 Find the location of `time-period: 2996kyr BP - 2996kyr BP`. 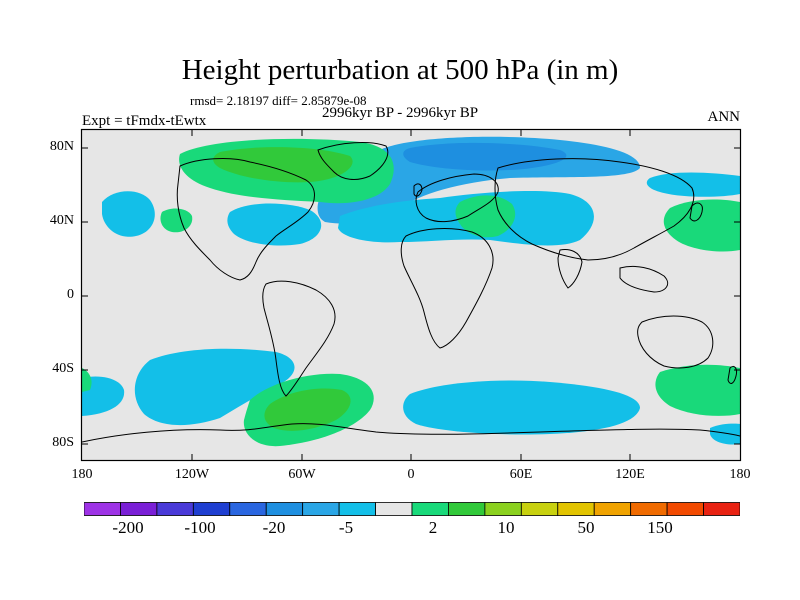

time-period: 2996kyr BP - 2996kyr BP is located at coordinates (400, 113).